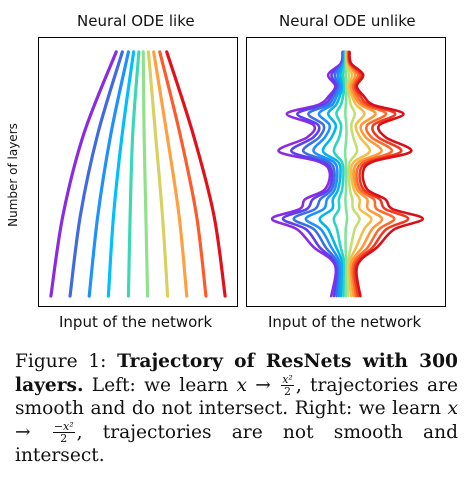  I want to click on caption-left-fraction: x² 2, so click(287, 385).